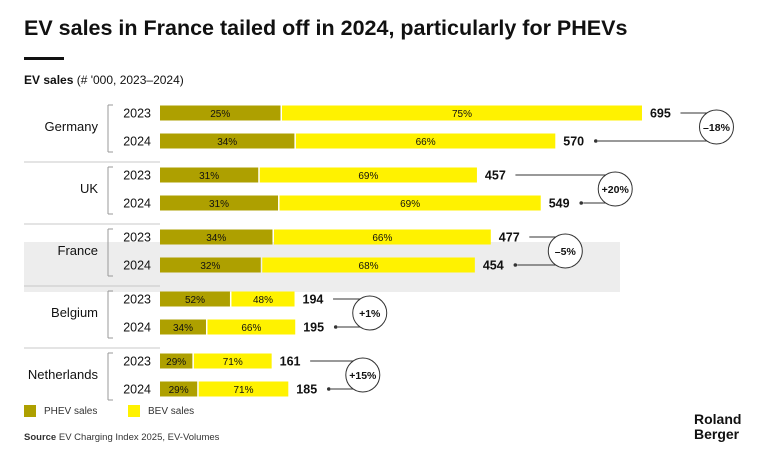 The image size is (768, 464). I want to click on change-badge-belgium, so click(370, 313).